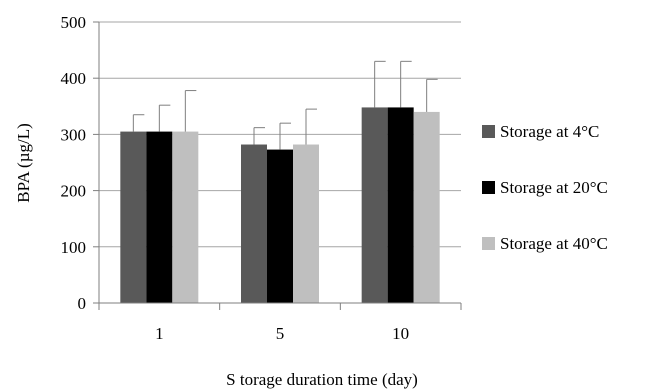 The image size is (657, 391). Describe the element at coordinates (400, 333) in the screenshot. I see `x-tick-label: 10` at that location.